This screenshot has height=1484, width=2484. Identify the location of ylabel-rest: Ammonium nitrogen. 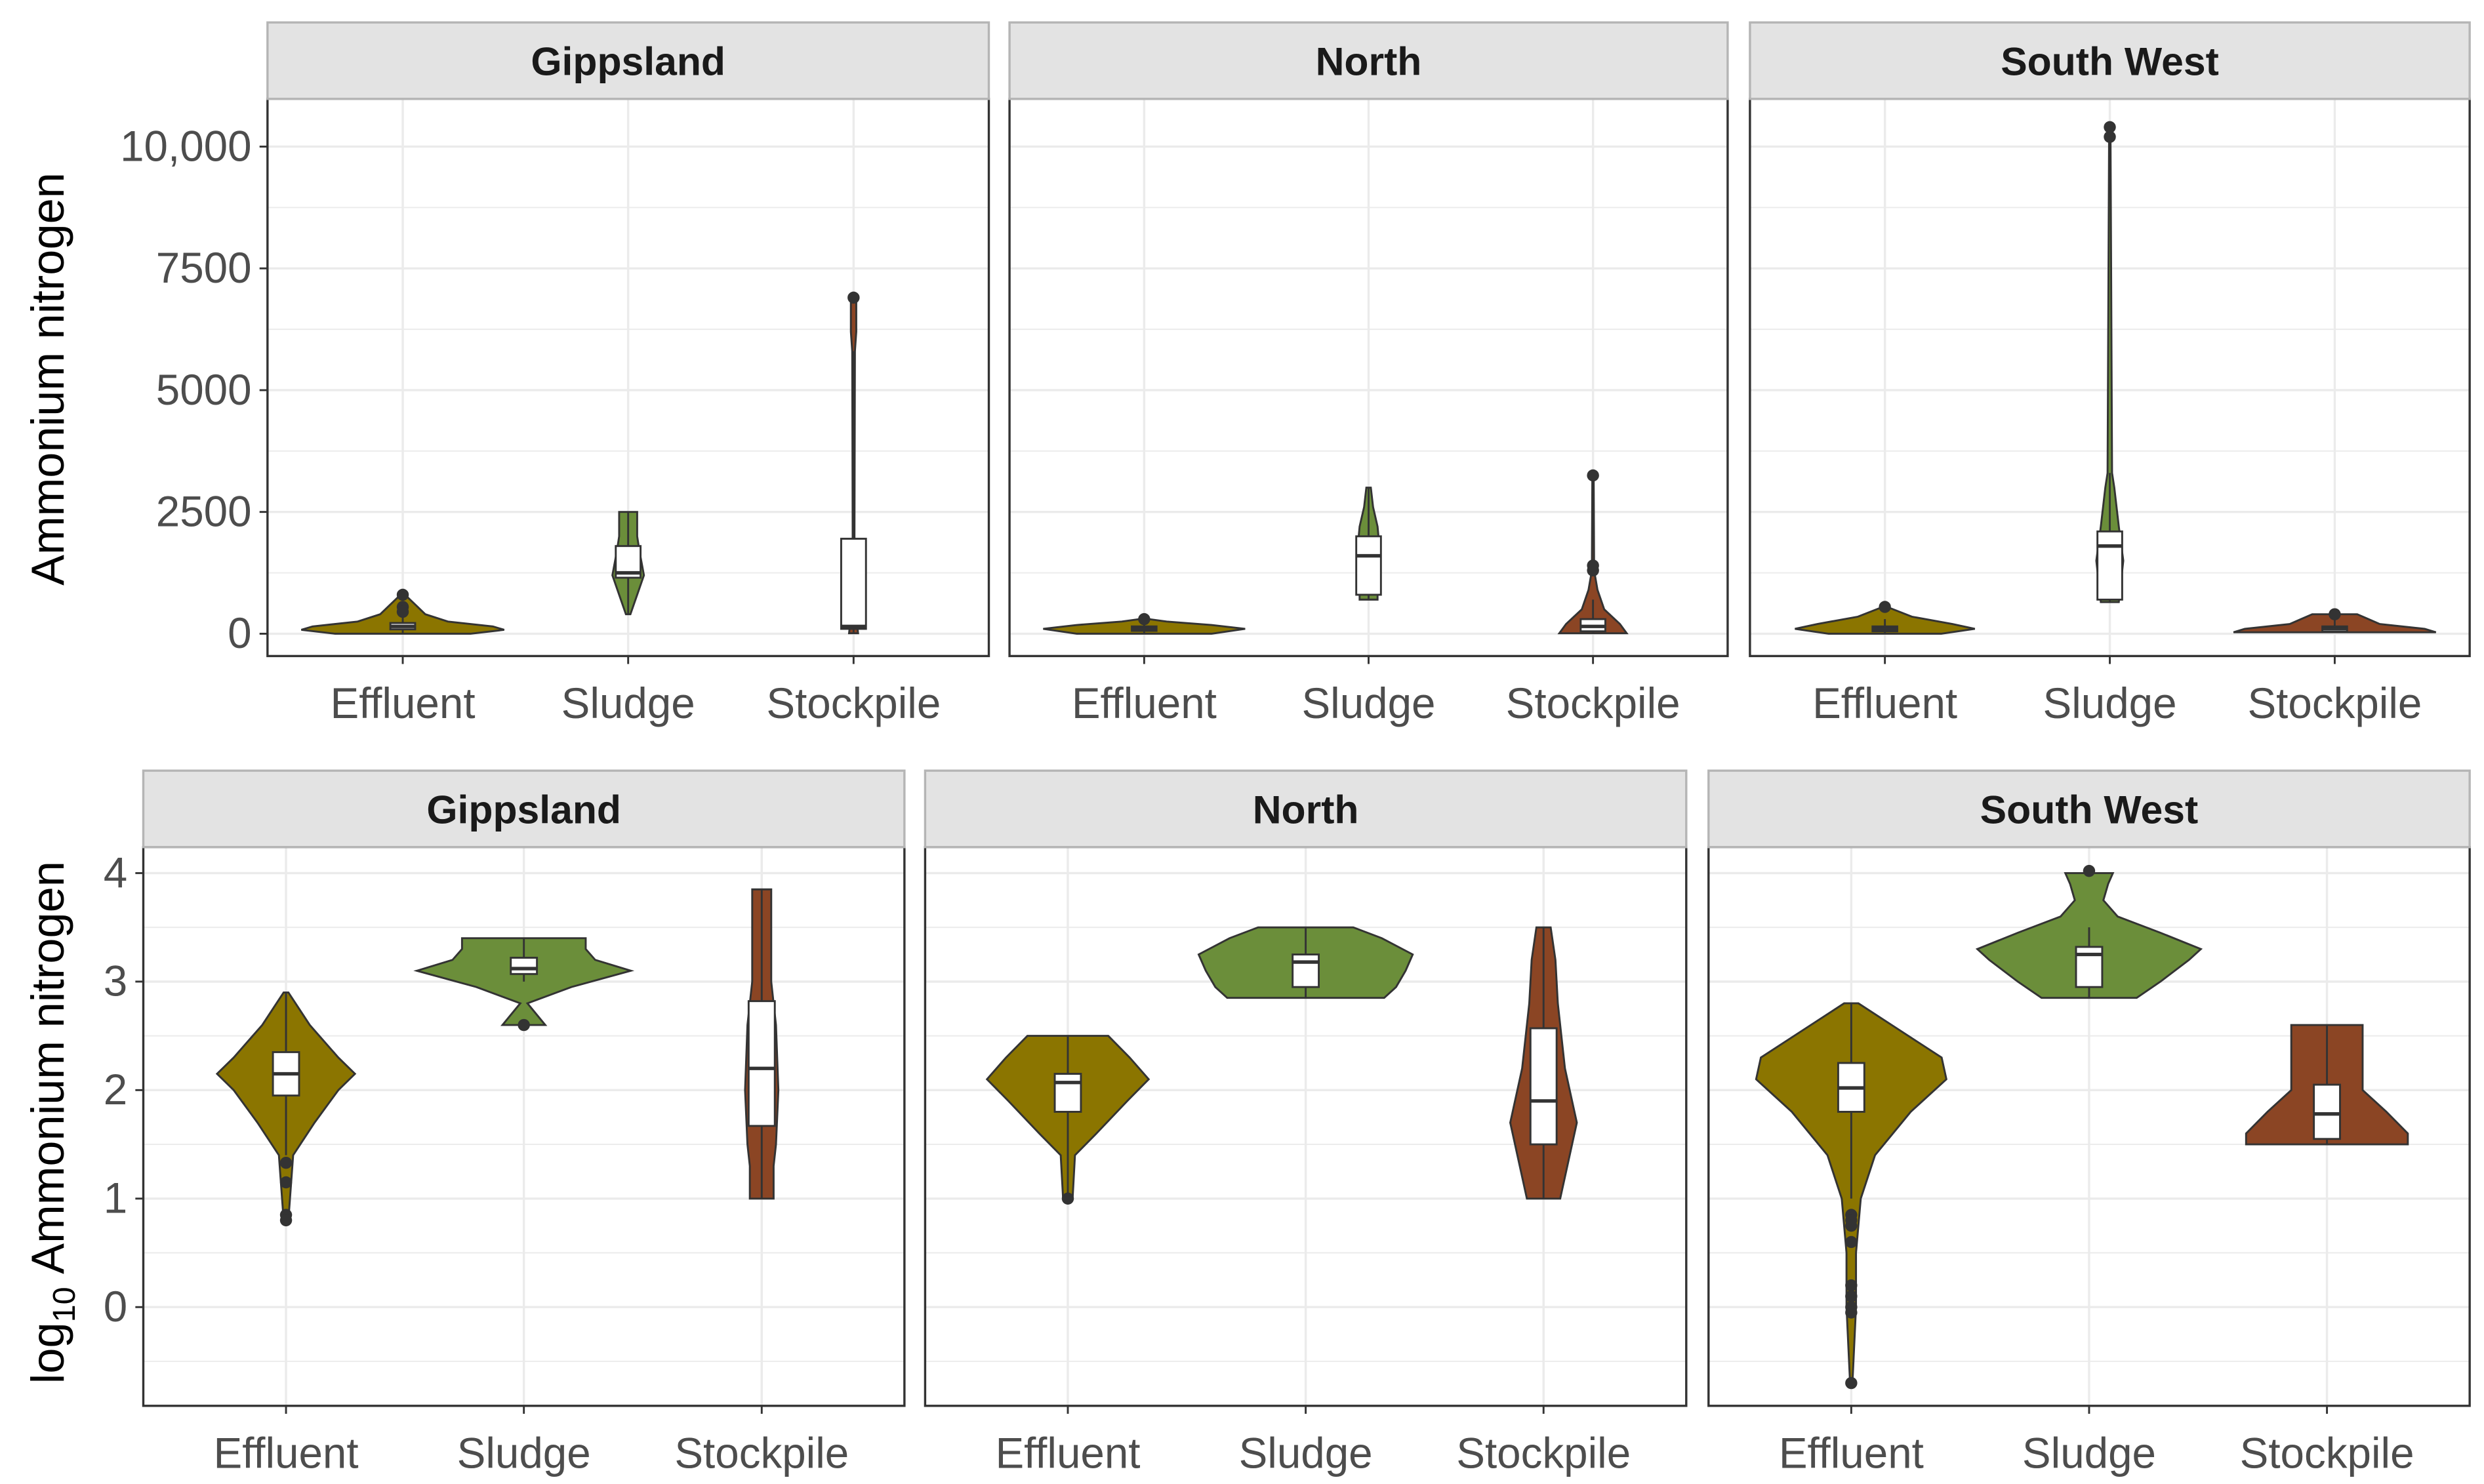
(48, 1067).